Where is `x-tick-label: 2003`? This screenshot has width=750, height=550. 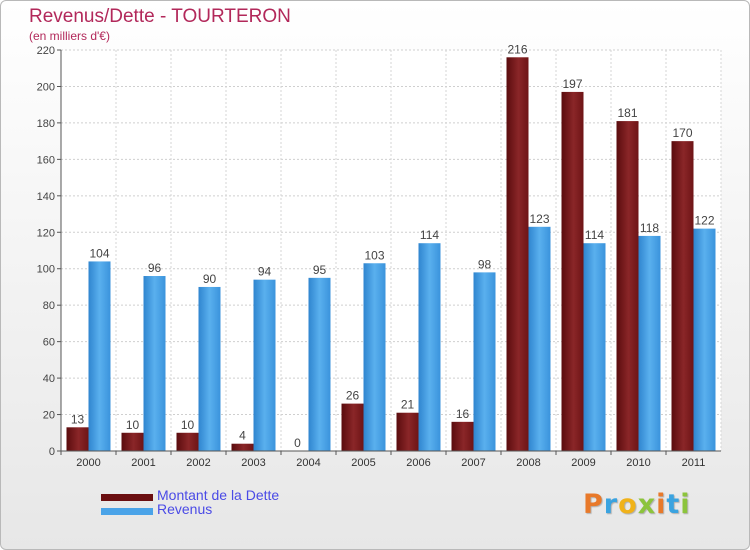
x-tick-label: 2003 is located at coordinates (253, 463).